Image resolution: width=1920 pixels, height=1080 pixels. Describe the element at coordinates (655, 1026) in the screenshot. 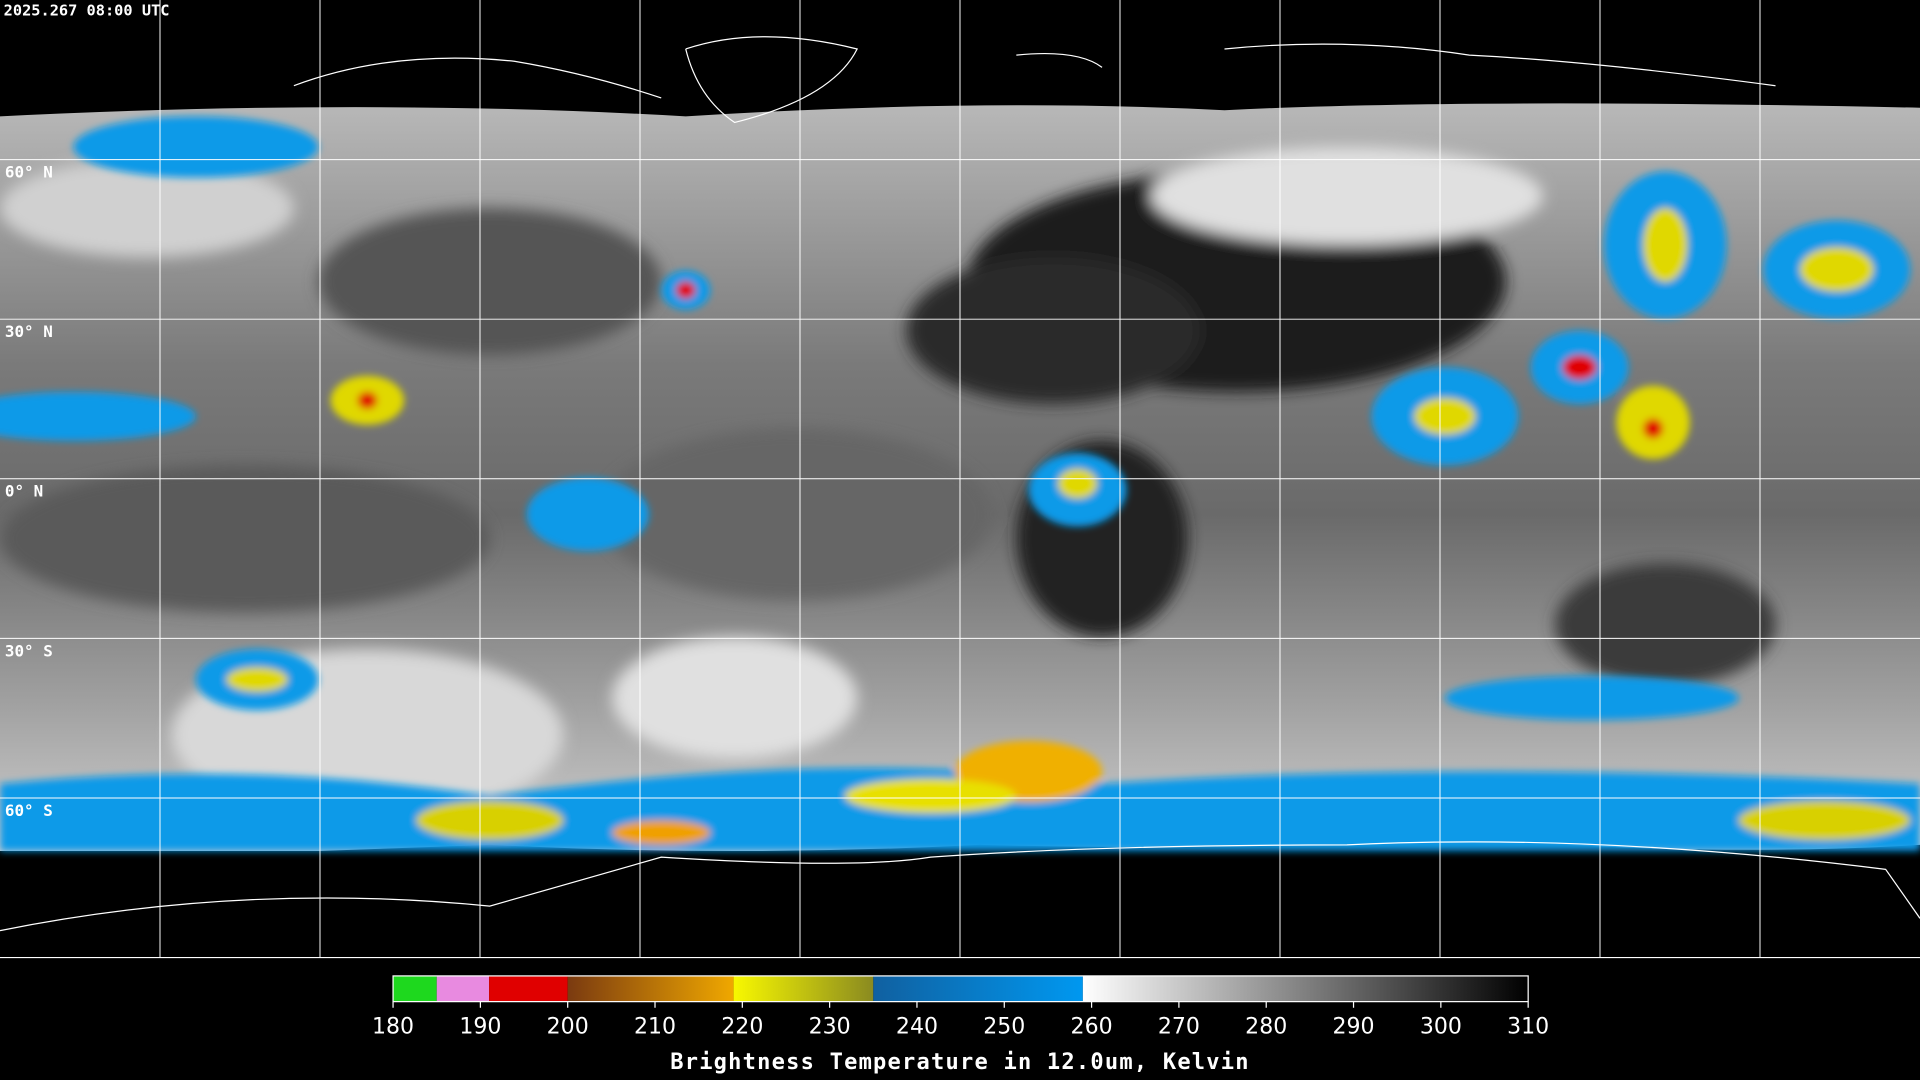

I see `colorbar-tick-label: 210` at that location.